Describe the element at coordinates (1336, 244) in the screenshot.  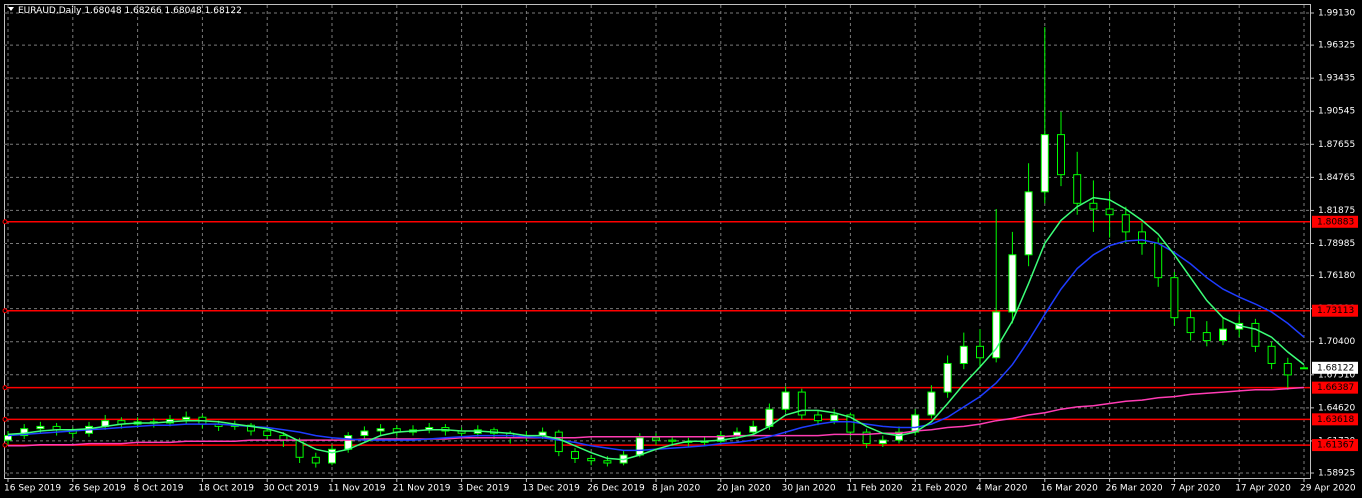
I see `y-tick-label: 1.78985` at that location.